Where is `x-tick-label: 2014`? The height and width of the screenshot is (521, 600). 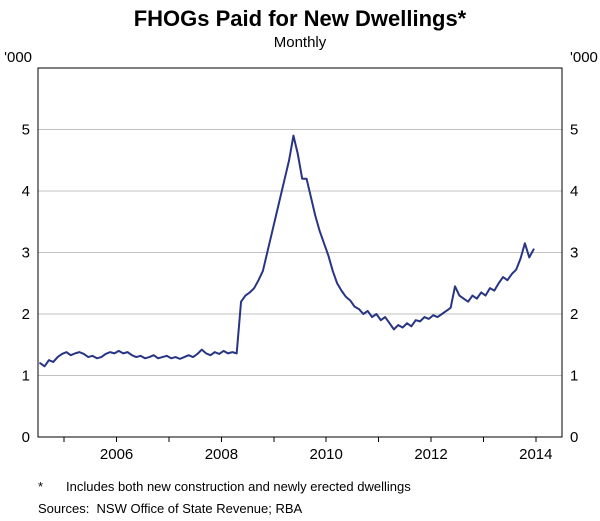
x-tick-label: 2014 is located at coordinates (535, 454).